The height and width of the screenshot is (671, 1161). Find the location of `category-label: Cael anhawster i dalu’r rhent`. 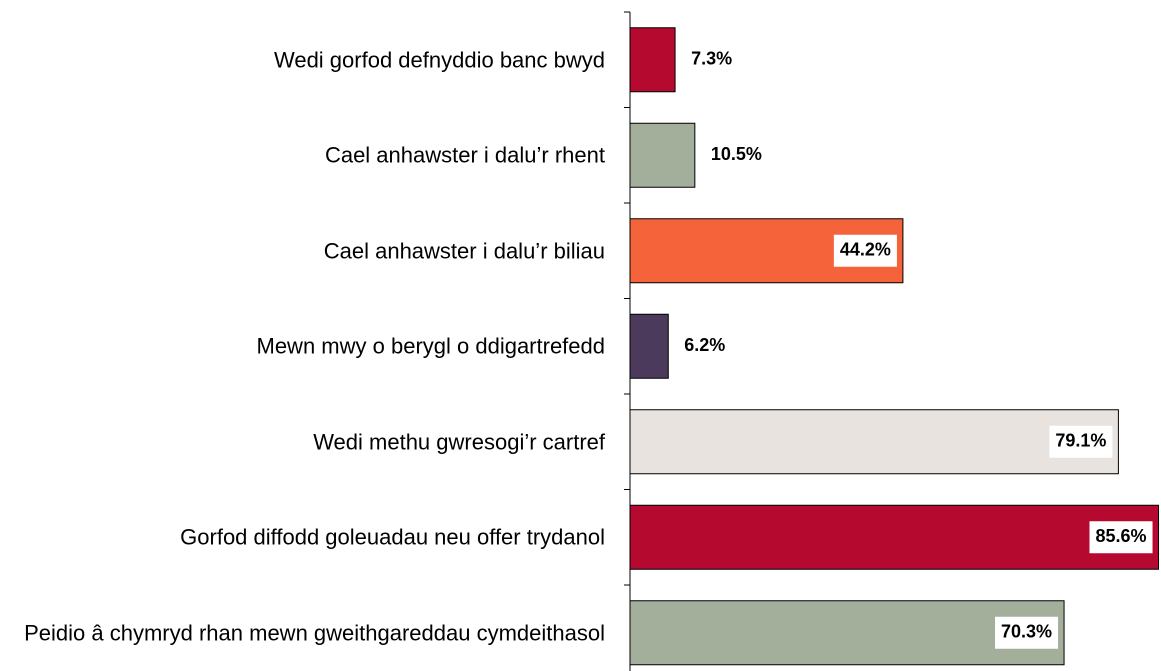

category-label: Cael anhawster i dalu’r rhent is located at coordinates (464, 155).